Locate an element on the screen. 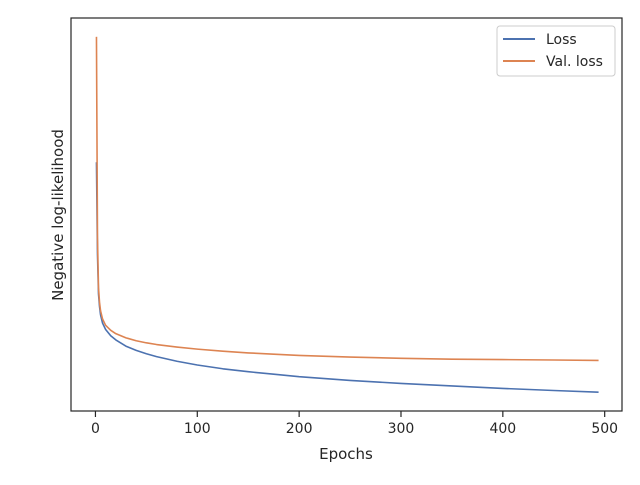 This screenshot has height=485, width=640. x-axis-label: Epochs is located at coordinates (346, 454).